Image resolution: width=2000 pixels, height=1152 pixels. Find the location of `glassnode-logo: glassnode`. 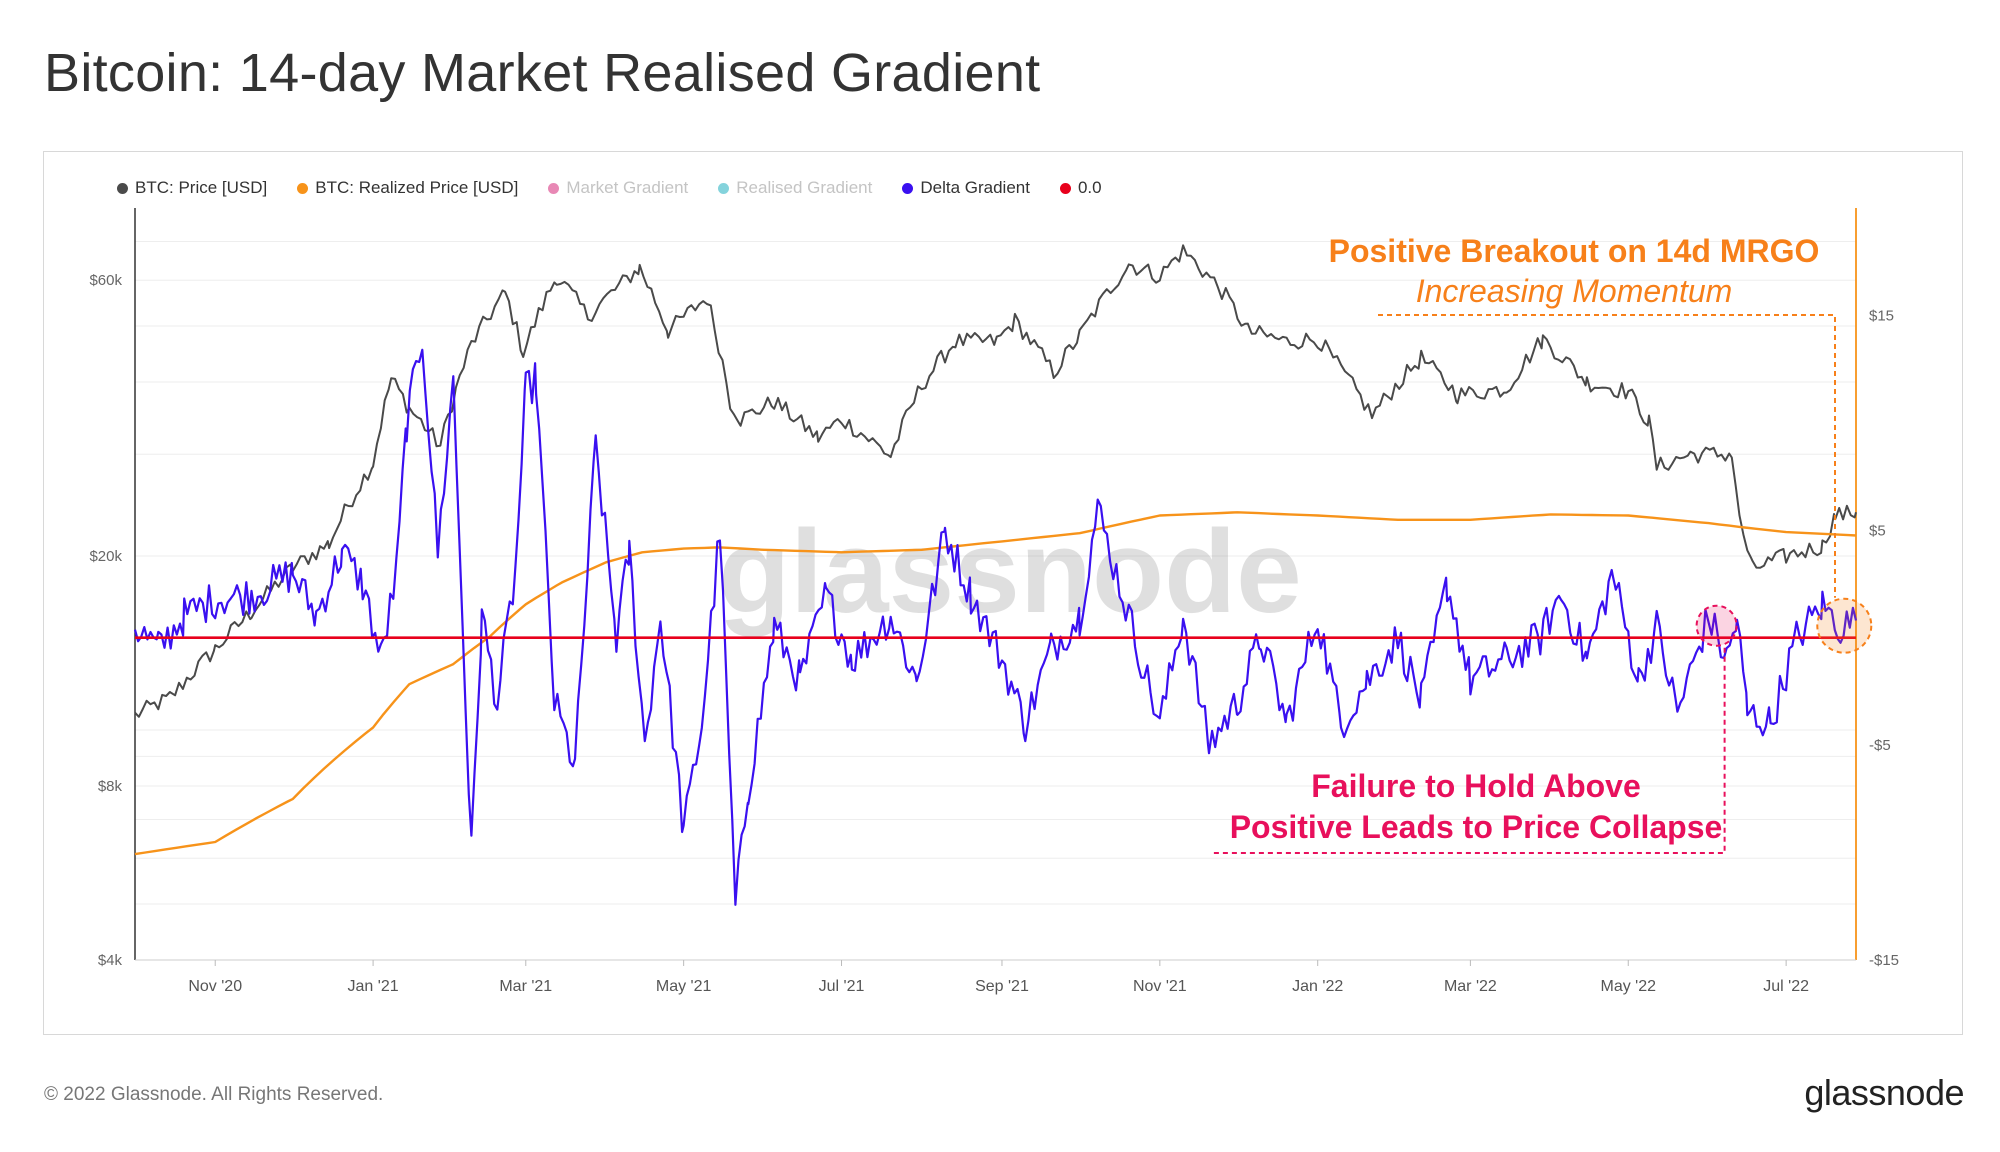

glassnode-logo: glassnode is located at coordinates (1884, 1092).